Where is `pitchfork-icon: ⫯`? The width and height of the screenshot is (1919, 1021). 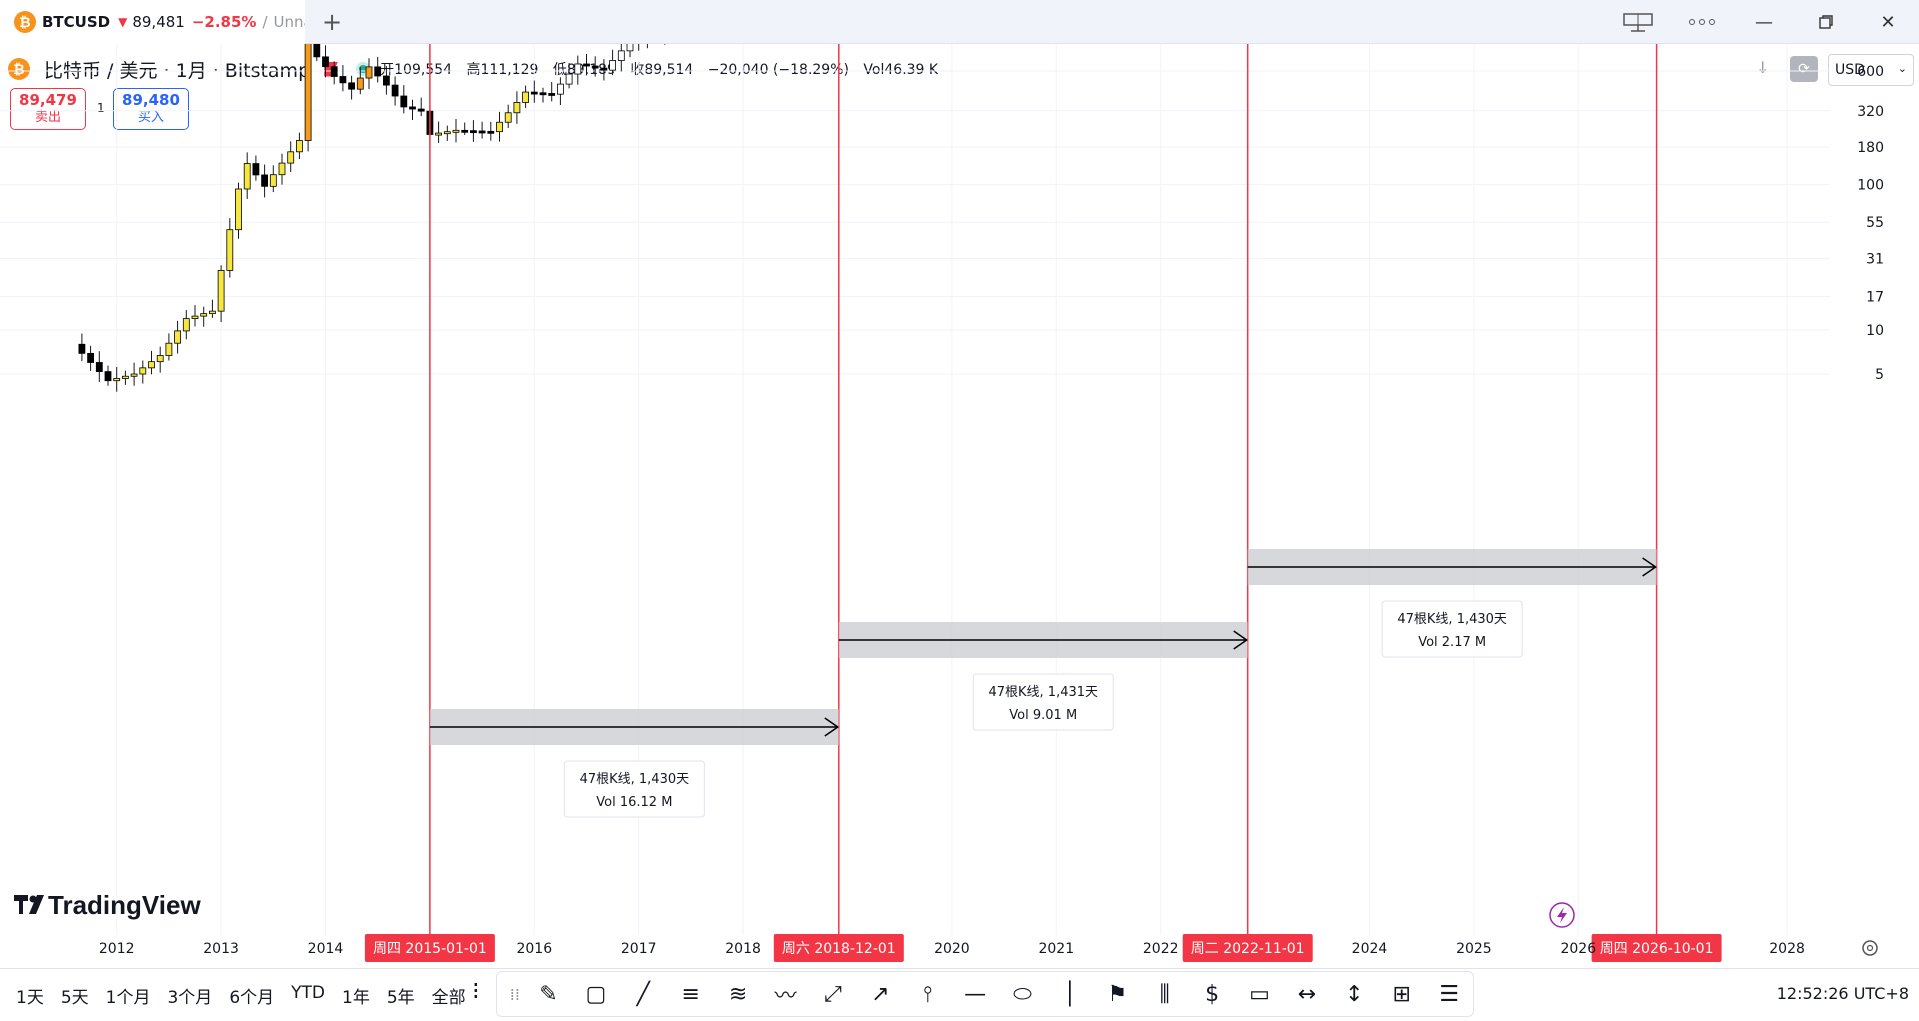
pitchfork-icon: ⫯ is located at coordinates (927, 994).